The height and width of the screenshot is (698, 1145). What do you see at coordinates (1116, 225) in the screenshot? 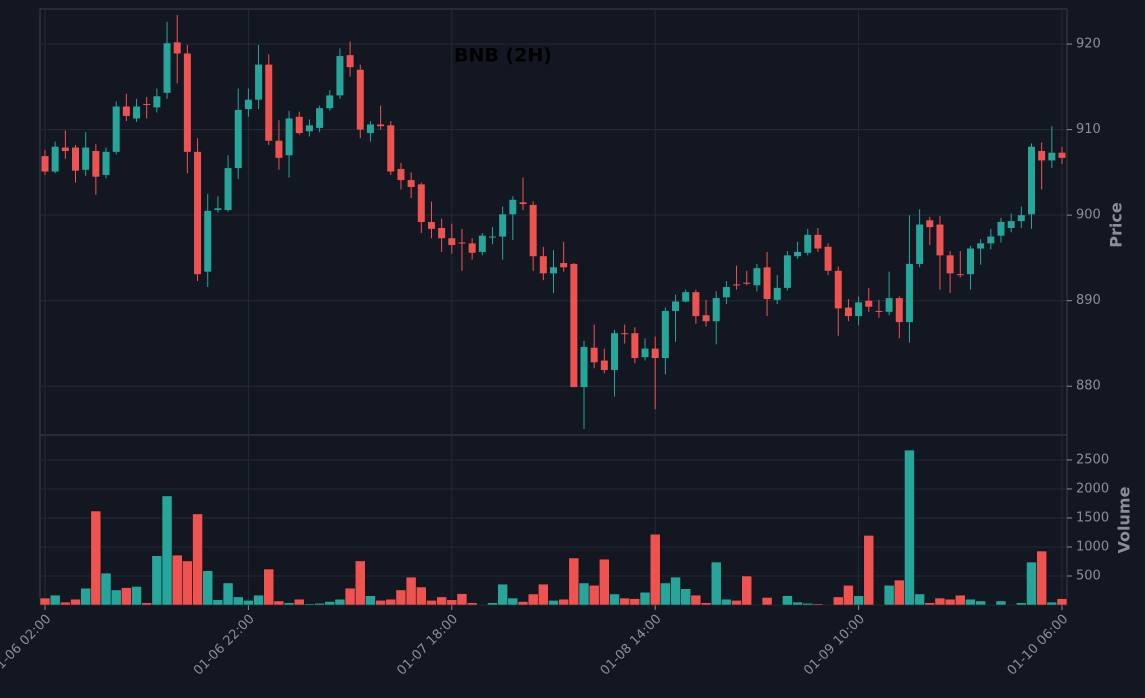
I see `y-axis-label: Price` at bounding box center [1116, 225].